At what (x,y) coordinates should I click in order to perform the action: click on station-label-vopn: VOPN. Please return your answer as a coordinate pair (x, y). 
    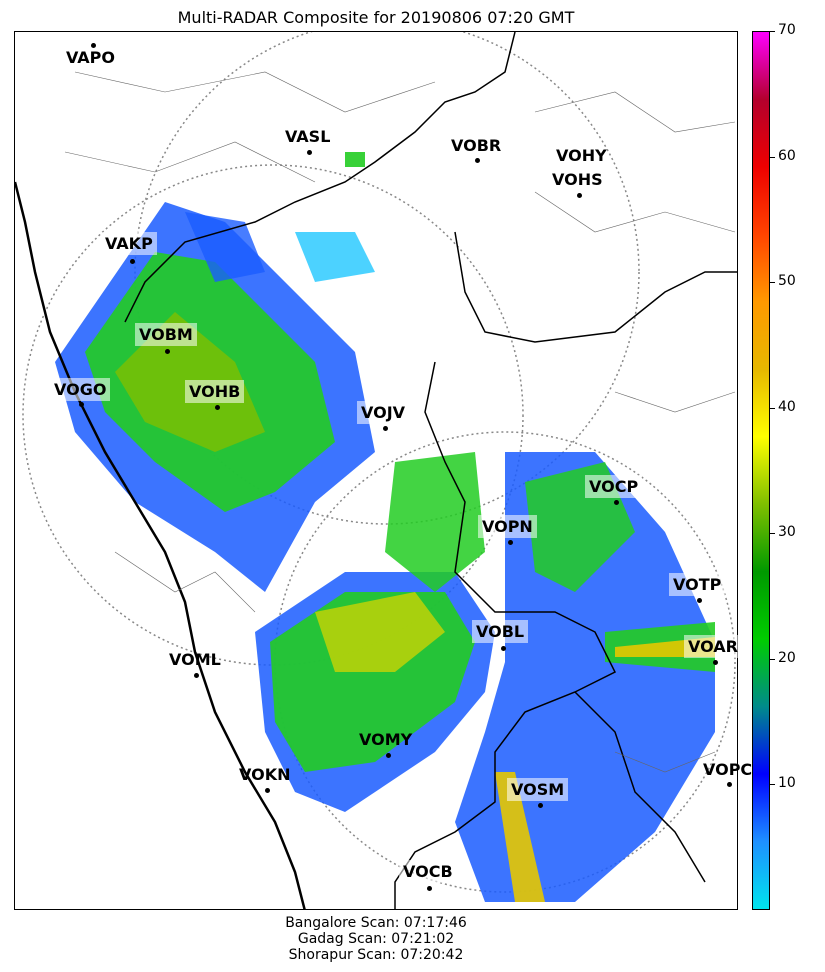
    Looking at the image, I should click on (507, 526).